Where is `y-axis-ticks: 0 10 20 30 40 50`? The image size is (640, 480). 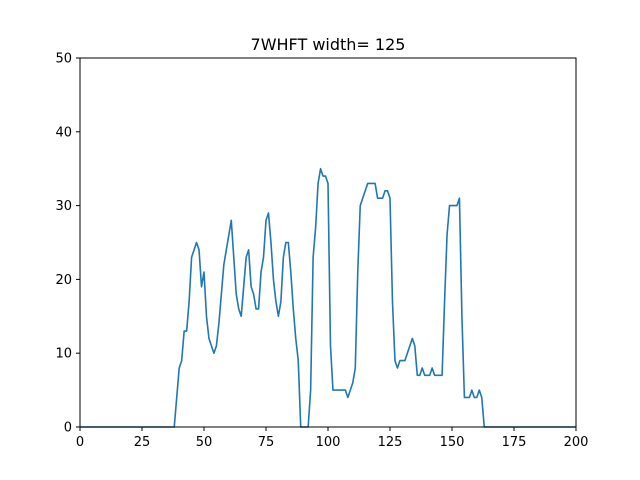
y-axis-ticks: 0 10 20 30 40 50 is located at coordinates (67, 244).